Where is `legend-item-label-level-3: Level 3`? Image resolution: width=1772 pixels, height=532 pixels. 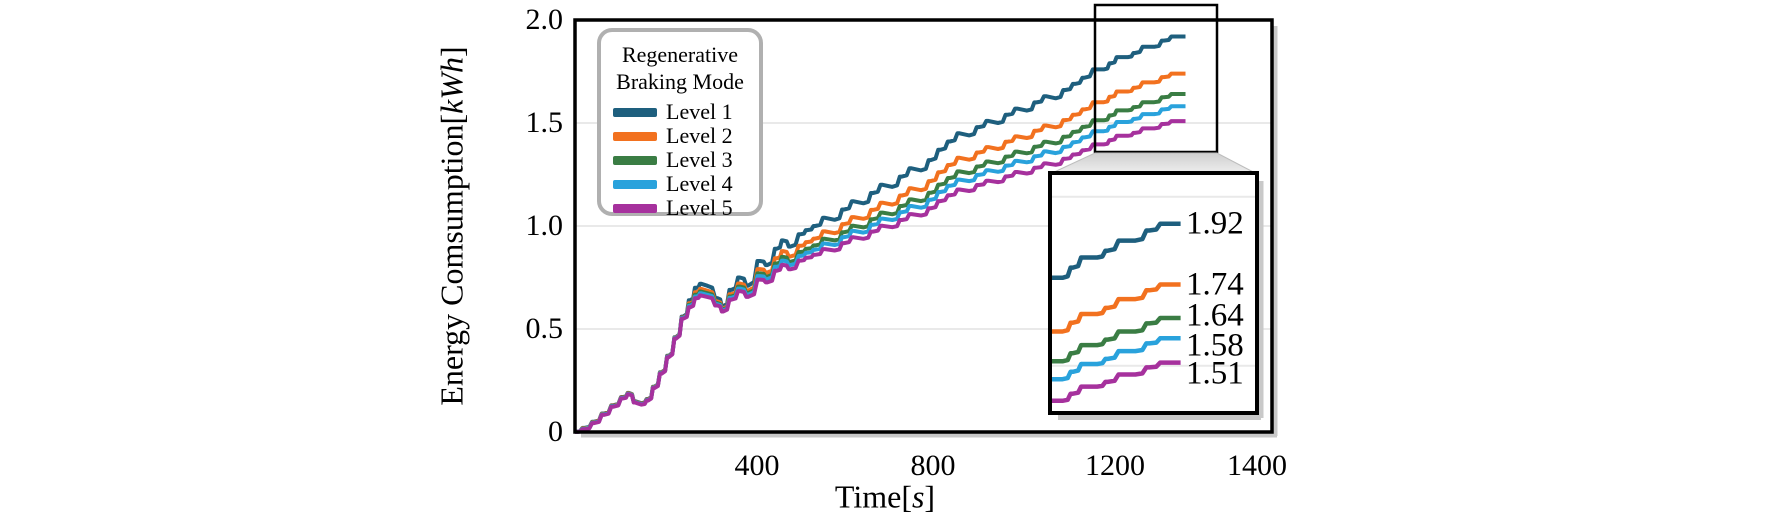 legend-item-label-level-3: Level 3 is located at coordinates (699, 159).